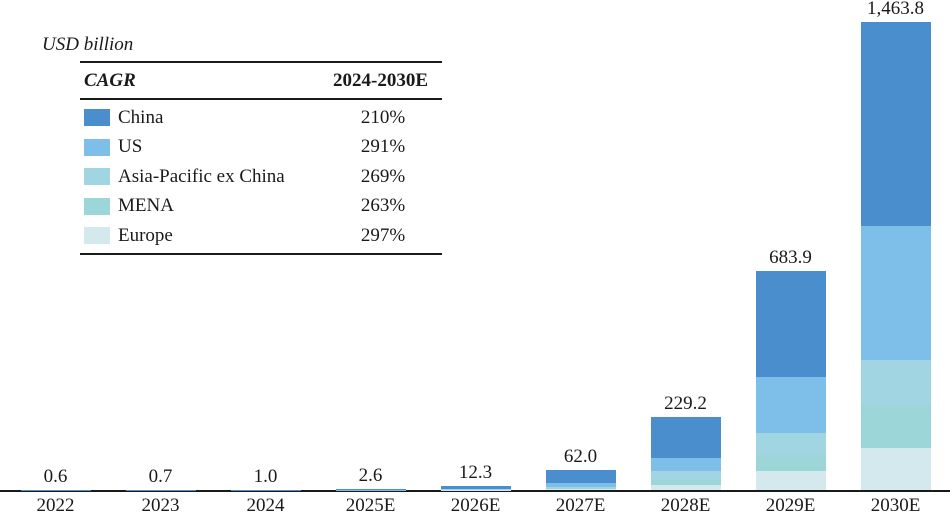 This screenshot has height=517, width=950. What do you see at coordinates (685, 403) in the screenshot?
I see `bar-total-label: 229.2` at bounding box center [685, 403].